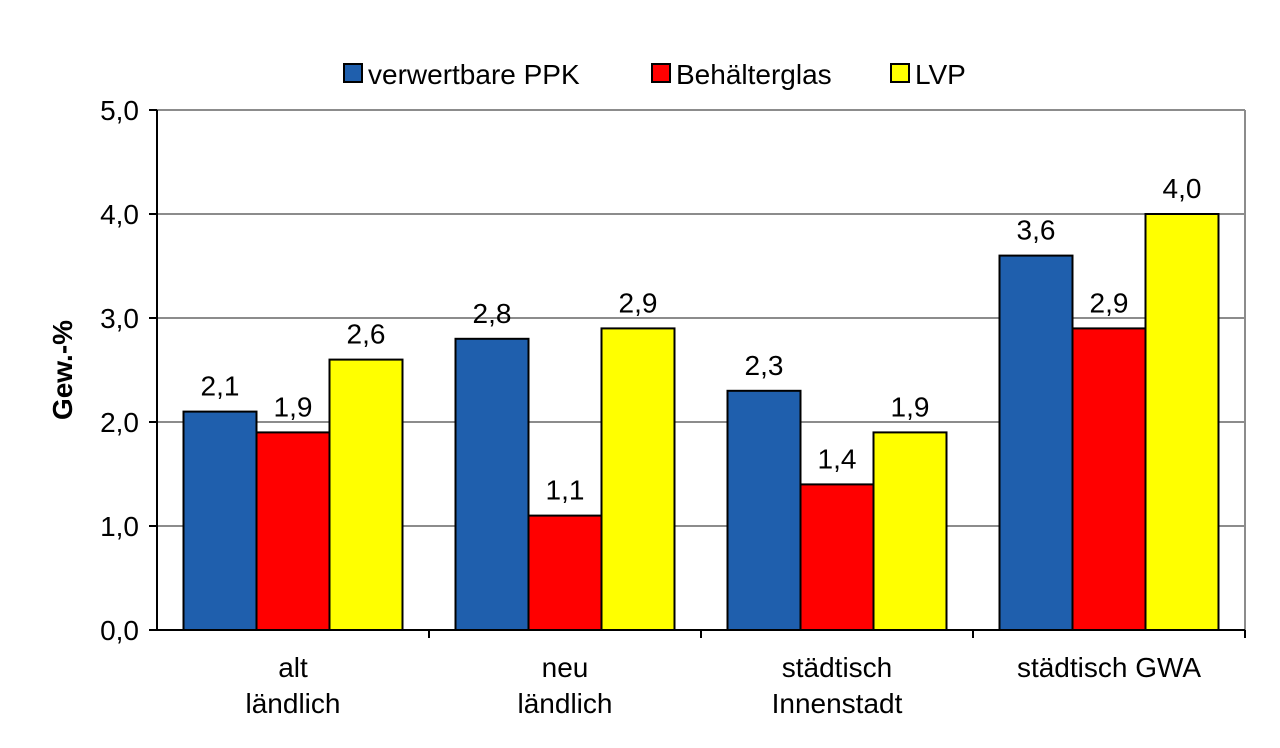 The height and width of the screenshot is (748, 1280). What do you see at coordinates (62, 370) in the screenshot?
I see `y-axis-title: Gew.-%` at bounding box center [62, 370].